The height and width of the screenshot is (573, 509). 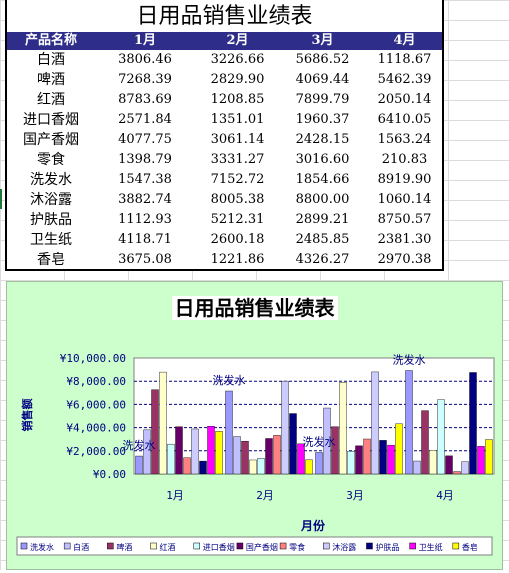 What do you see at coordinates (145, 159) in the screenshot?
I see `value-cell: 1398.79` at bounding box center [145, 159].